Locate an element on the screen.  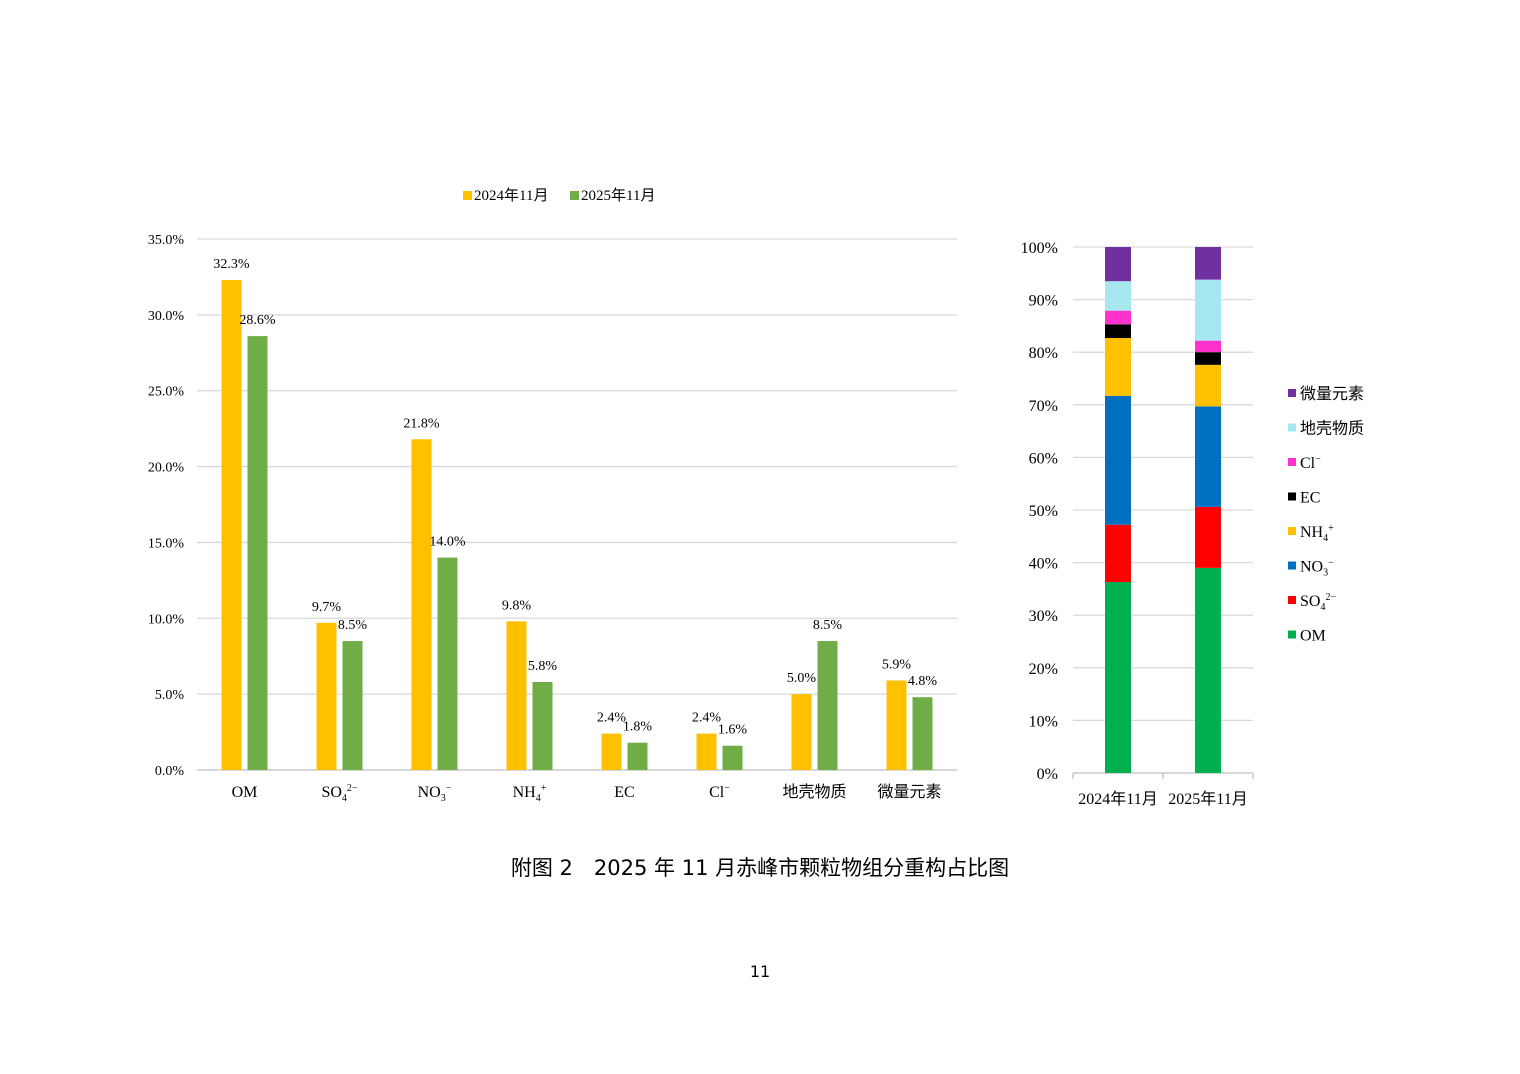
legend-label: Cl− is located at coordinates (1310, 463).